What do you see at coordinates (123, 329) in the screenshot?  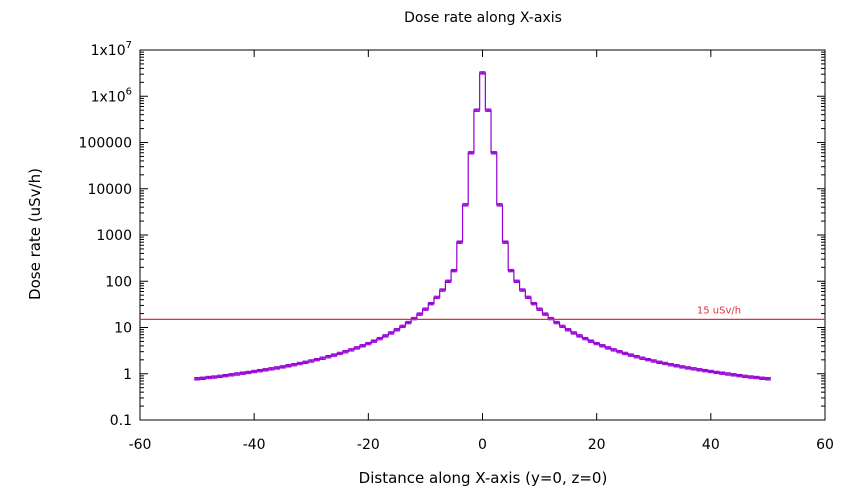 I see `y-tick-label: 10` at bounding box center [123, 329].